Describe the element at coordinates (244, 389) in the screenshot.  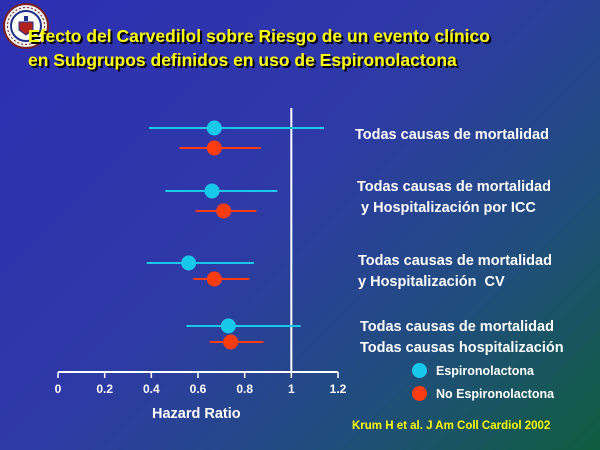
I see `x-tick-label-4: 0.8` at that location.